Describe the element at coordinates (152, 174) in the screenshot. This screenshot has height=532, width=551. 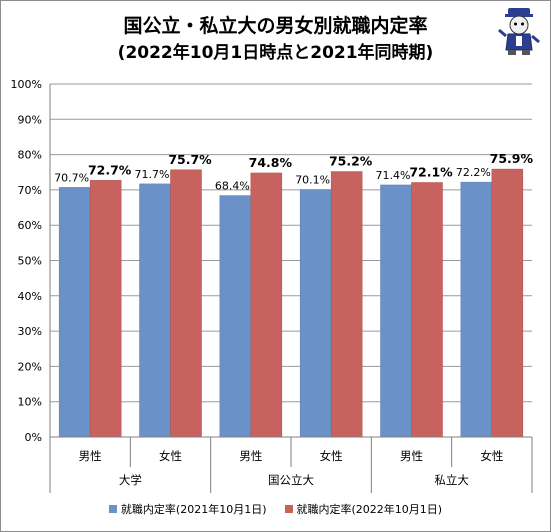
I see `data-label-2021: 71.7%` at that location.